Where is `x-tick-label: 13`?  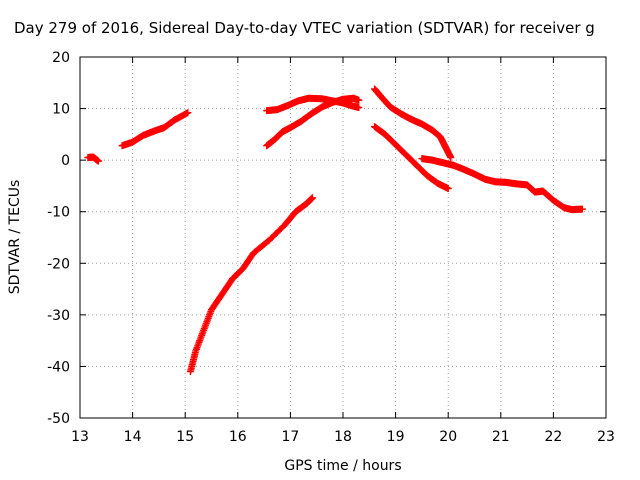
x-tick-label: 13 is located at coordinates (80, 437).